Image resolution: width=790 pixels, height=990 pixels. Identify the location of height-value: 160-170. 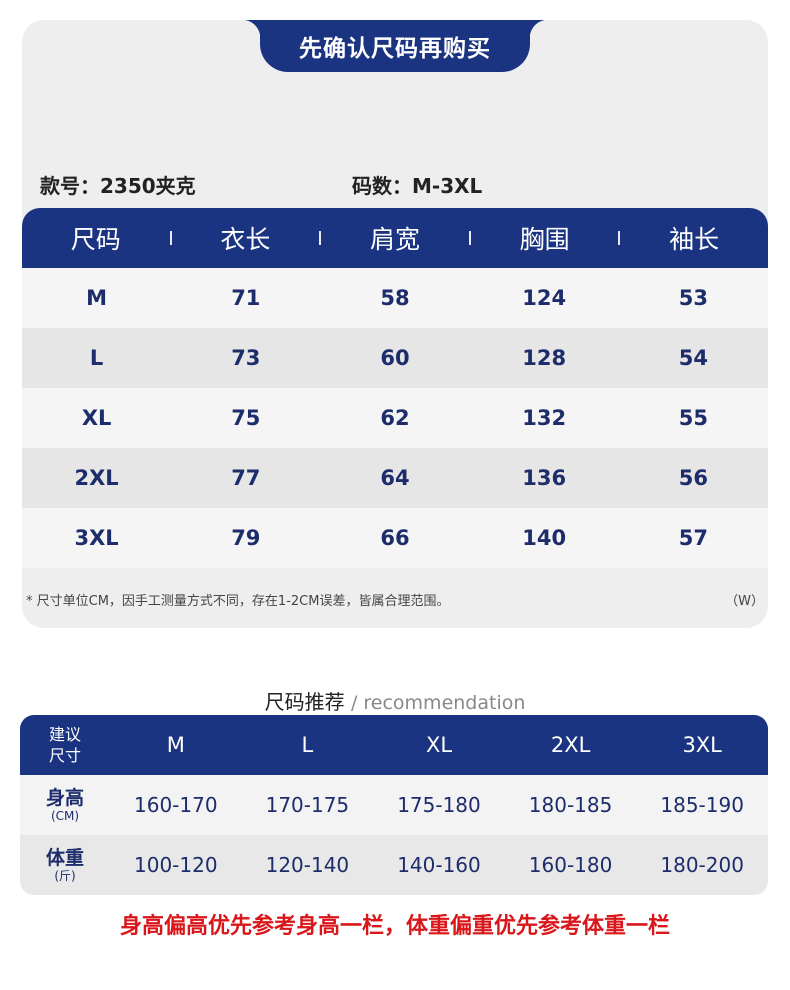
(176, 805).